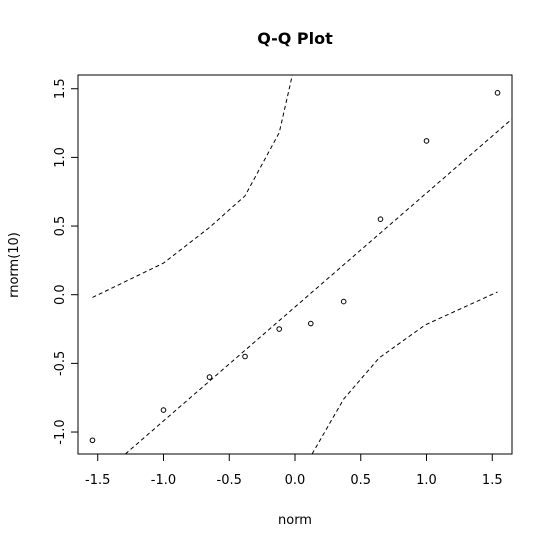 The width and height of the screenshot is (553, 552). Describe the element at coordinates (426, 480) in the screenshot. I see `x-tick-label: 1.0` at that location.